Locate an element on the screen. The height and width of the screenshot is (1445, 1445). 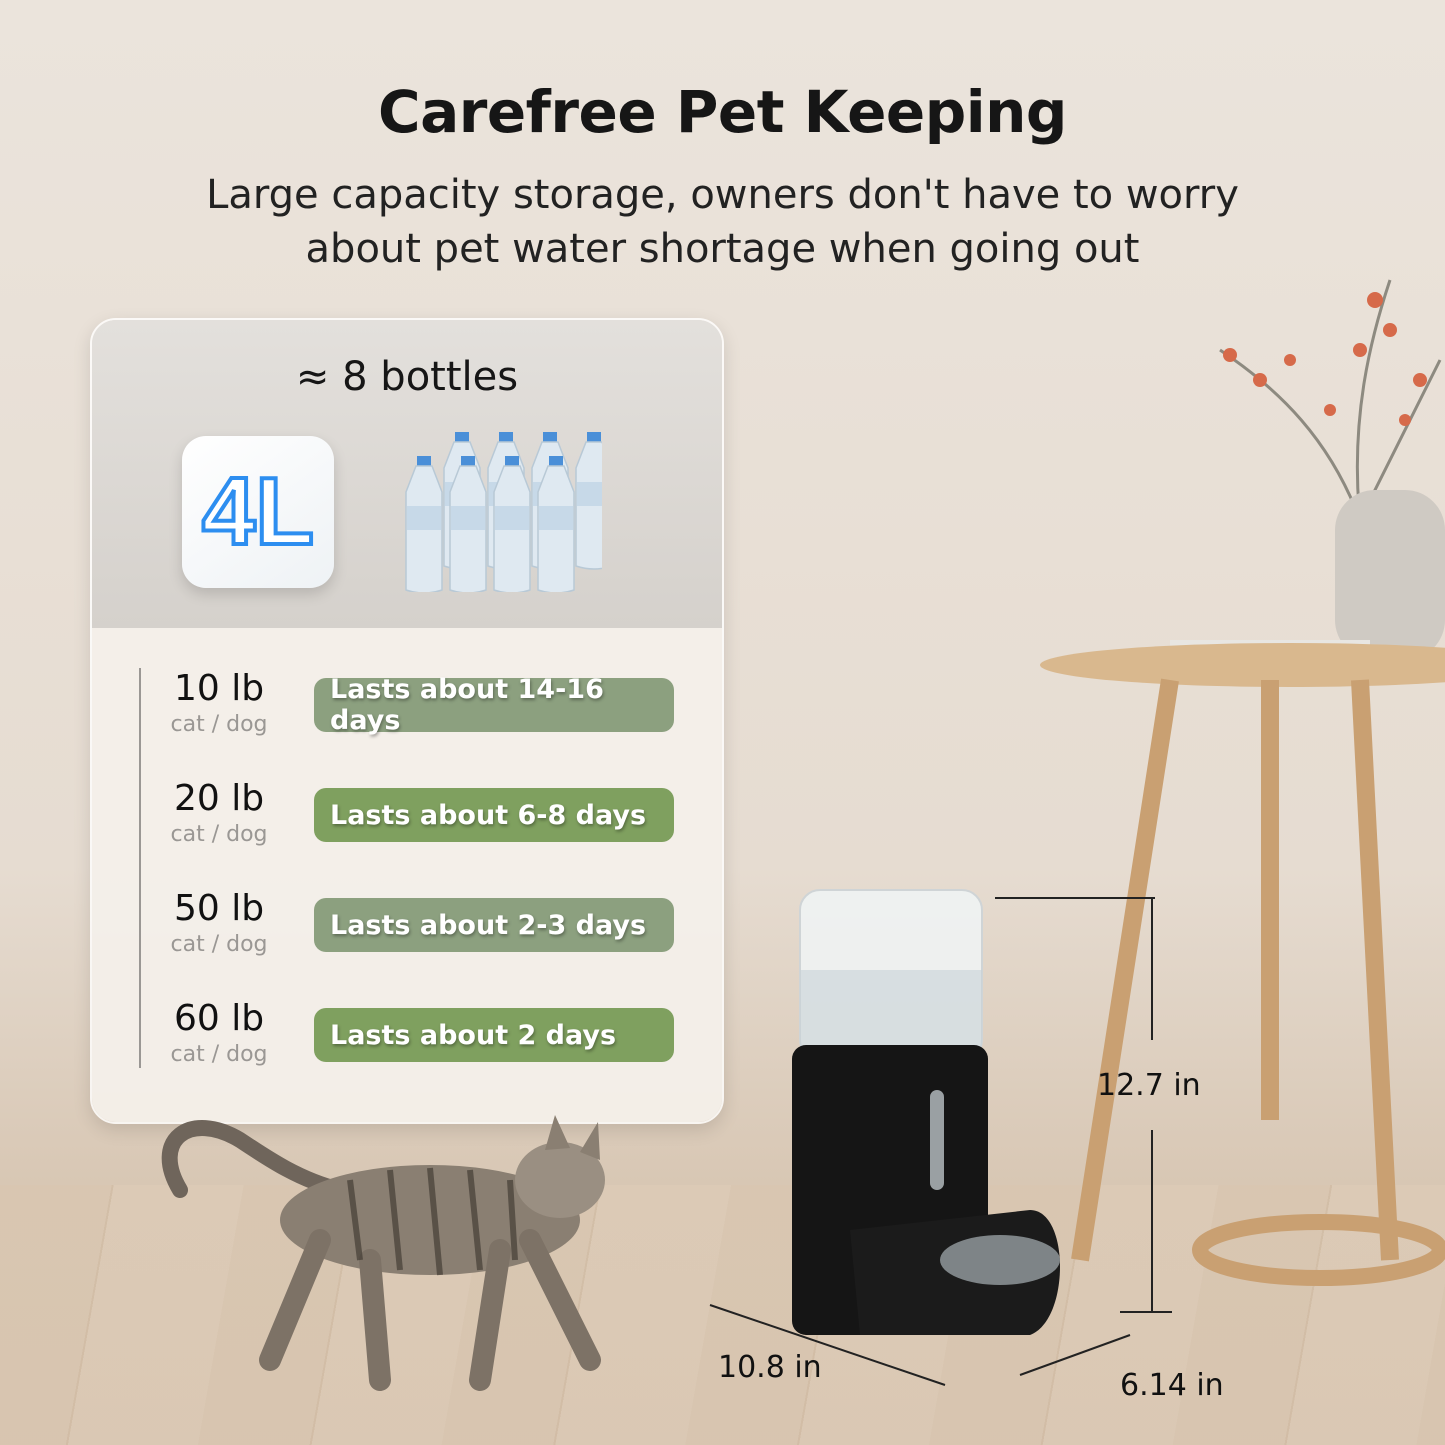
usage-row: 20 lb cat / dog Lasts about 6-8 days is located at coordinates (407, 818).